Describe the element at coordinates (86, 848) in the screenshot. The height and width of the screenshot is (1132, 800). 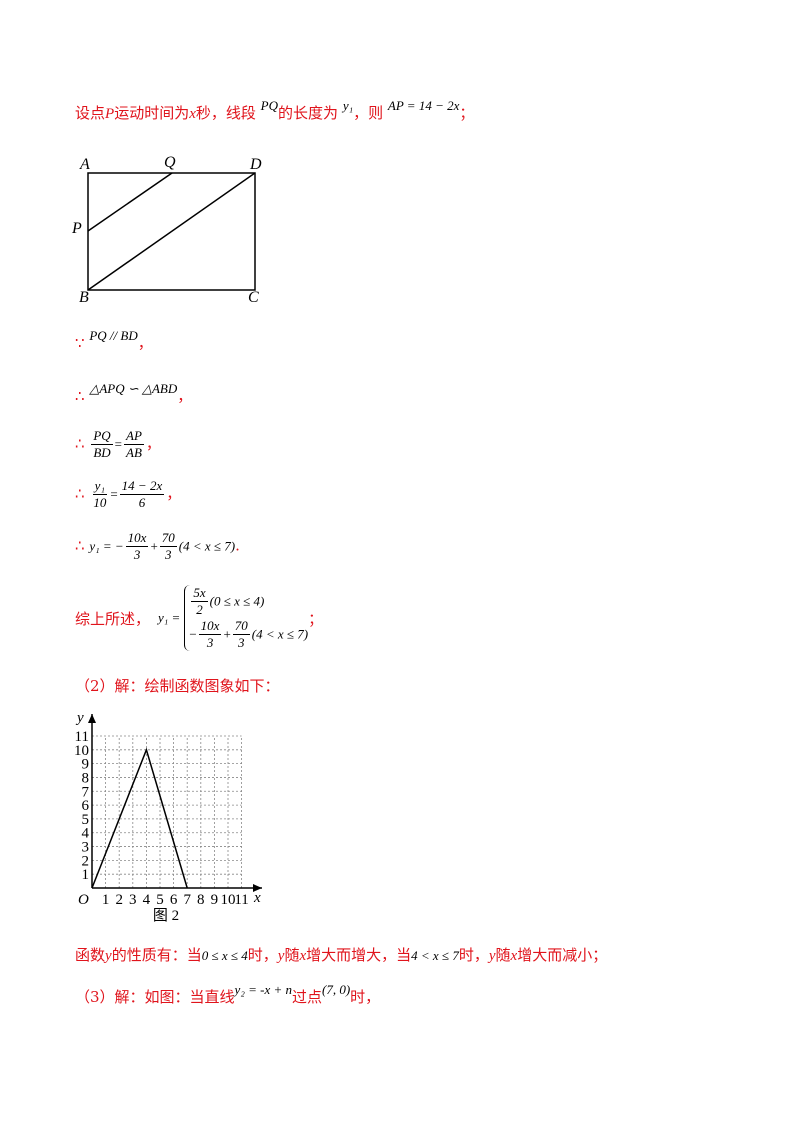
I see `y-tick-label: 3` at that location.